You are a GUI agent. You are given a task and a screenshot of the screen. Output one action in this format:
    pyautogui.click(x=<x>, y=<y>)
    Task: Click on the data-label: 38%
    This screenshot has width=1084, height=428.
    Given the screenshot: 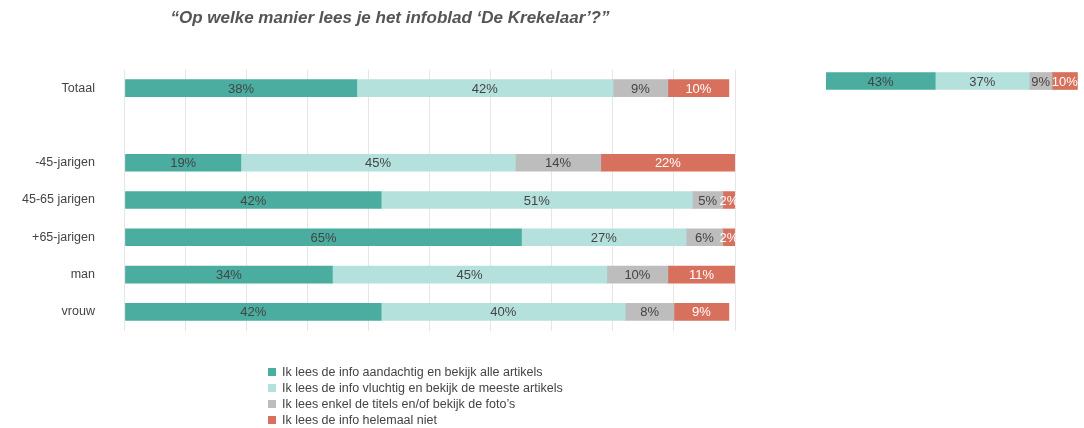 What is the action you would take?
    pyautogui.click(x=241, y=88)
    